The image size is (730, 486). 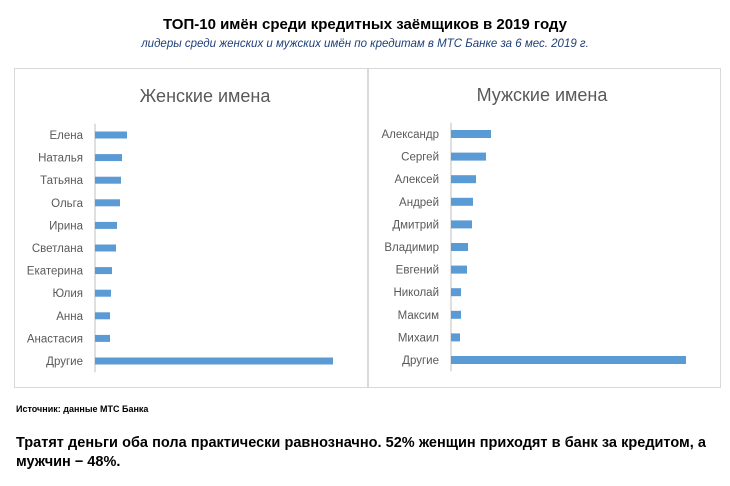 I want to click on chart-male-tick-label: Алексей, so click(x=416, y=180).